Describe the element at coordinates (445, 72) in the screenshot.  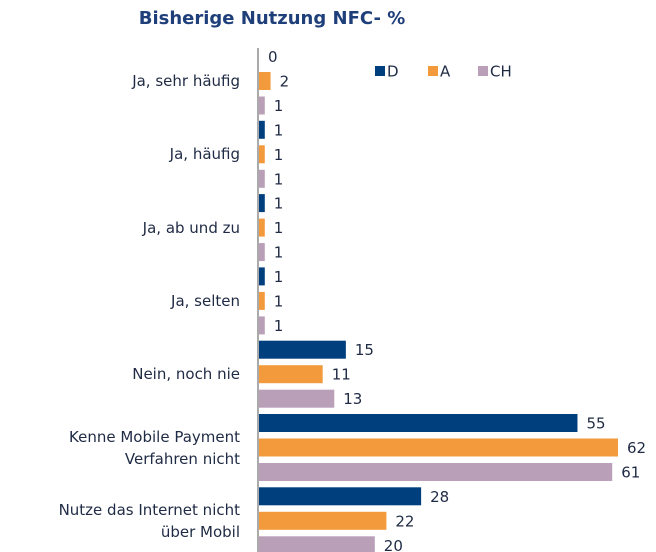
I see `legend-label: A` at that location.